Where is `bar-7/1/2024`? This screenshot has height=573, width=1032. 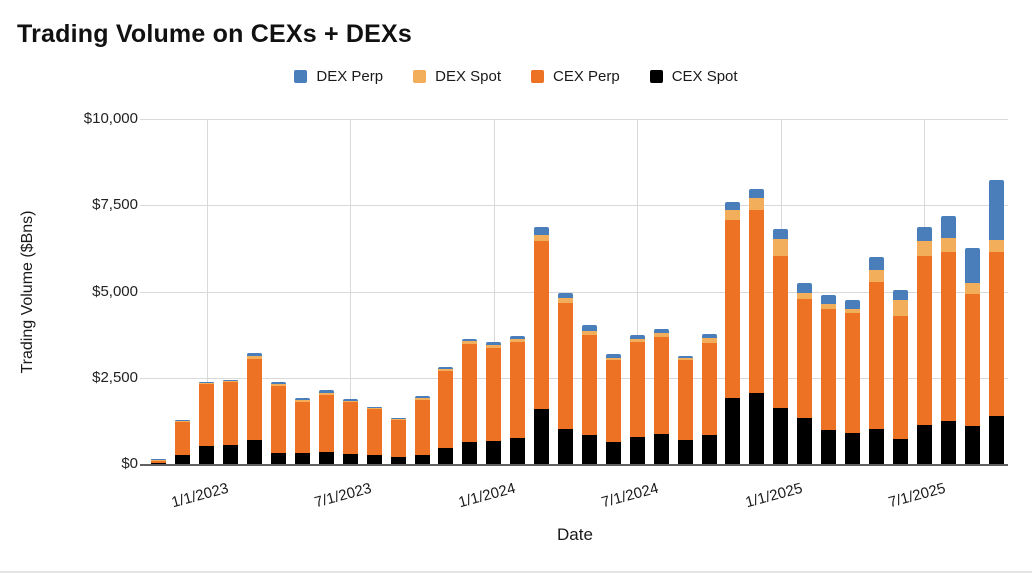 bar-7/1/2024 is located at coordinates (637, 399).